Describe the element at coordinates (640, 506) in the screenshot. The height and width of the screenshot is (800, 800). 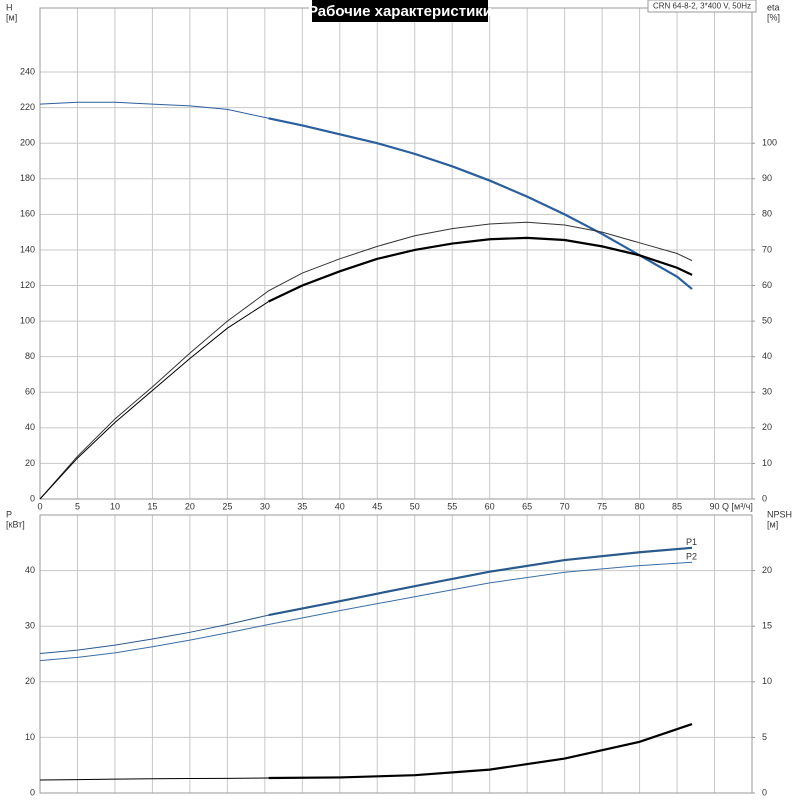
I see `x-tick-label: 80` at that location.